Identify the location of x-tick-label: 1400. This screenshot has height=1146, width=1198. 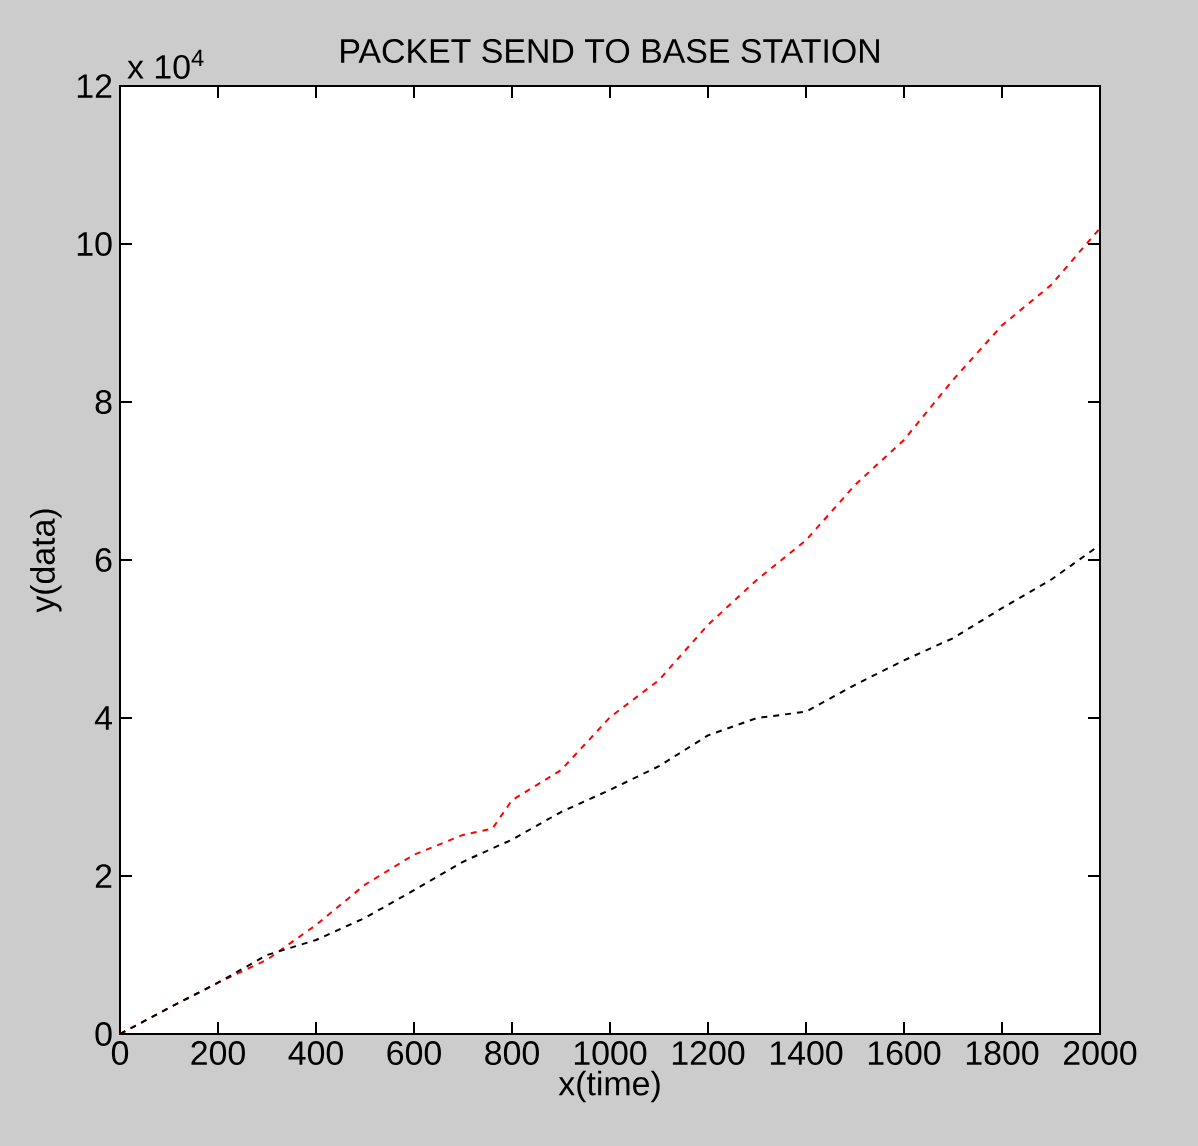
(806, 1053).